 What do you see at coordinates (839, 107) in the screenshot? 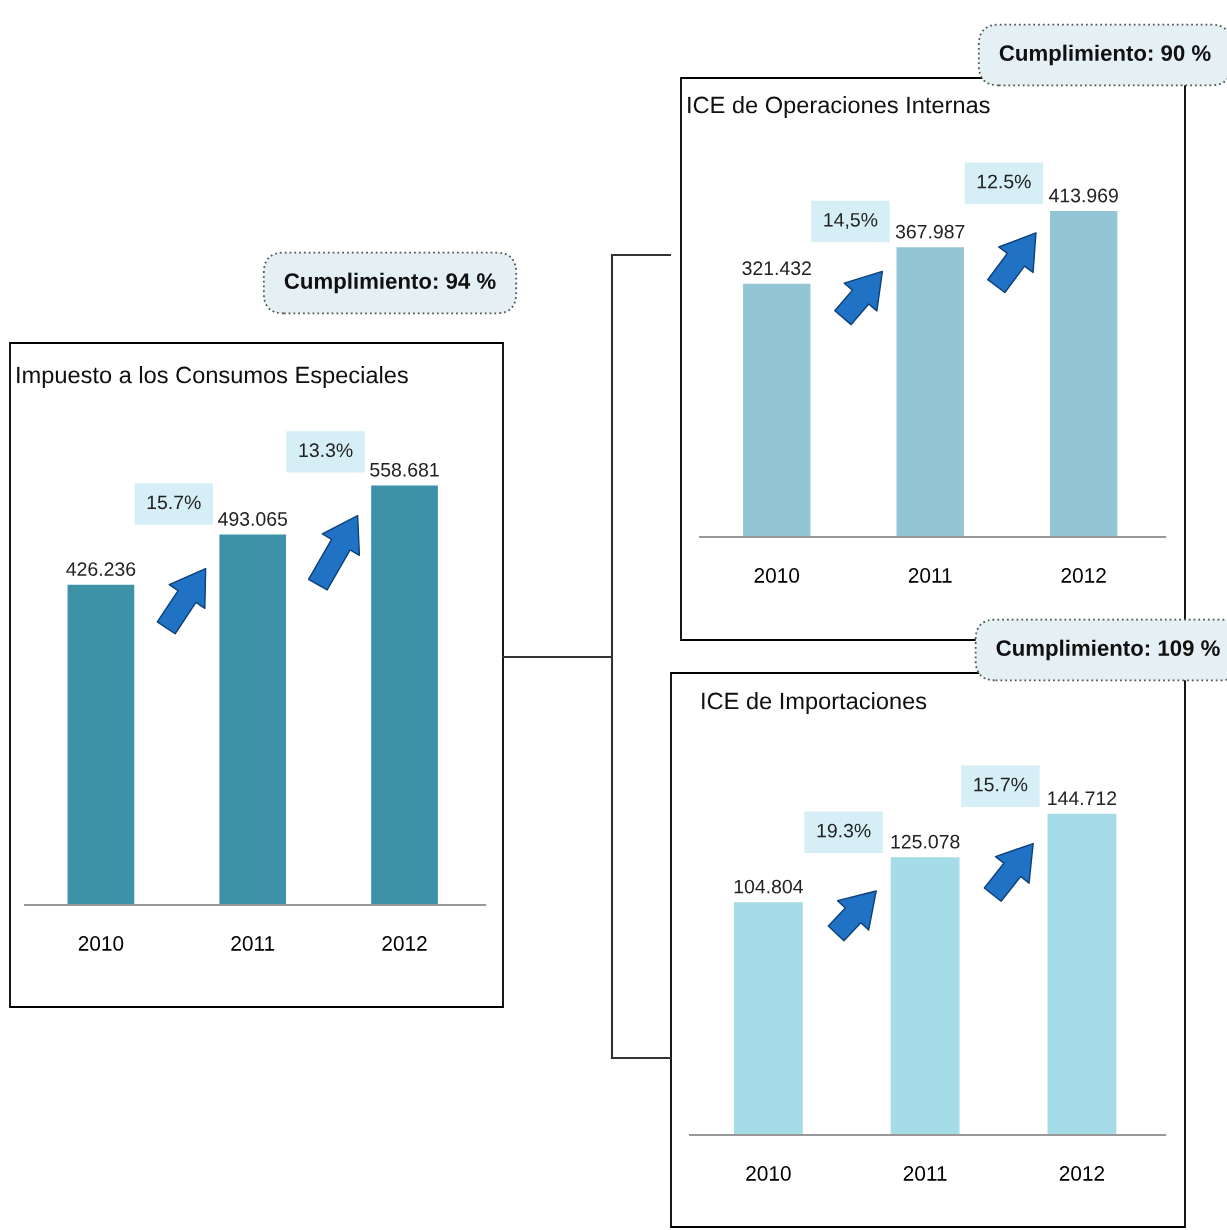
I see `chart-title: ICE de Operaciones Internas` at bounding box center [839, 107].